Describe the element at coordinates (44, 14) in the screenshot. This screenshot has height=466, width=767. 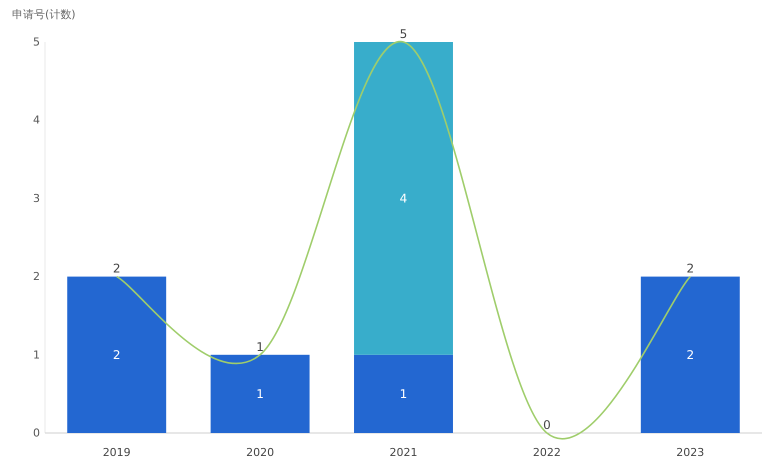
I see `y-axis-title: 申请号(计数)` at that location.